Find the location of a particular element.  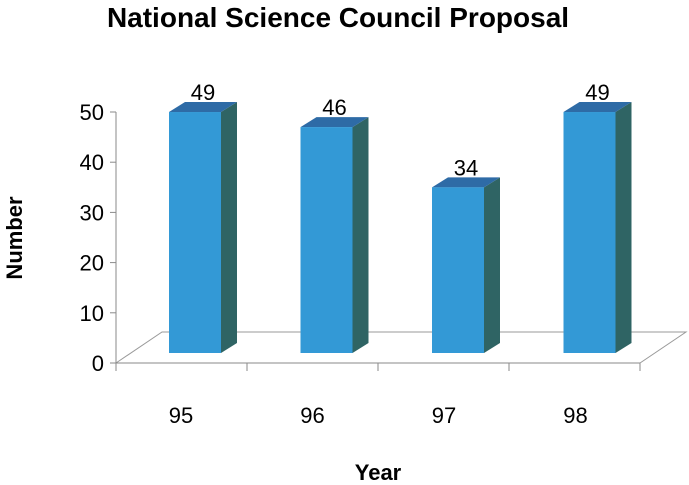

y-tick-label: 20 is located at coordinates (92, 263).